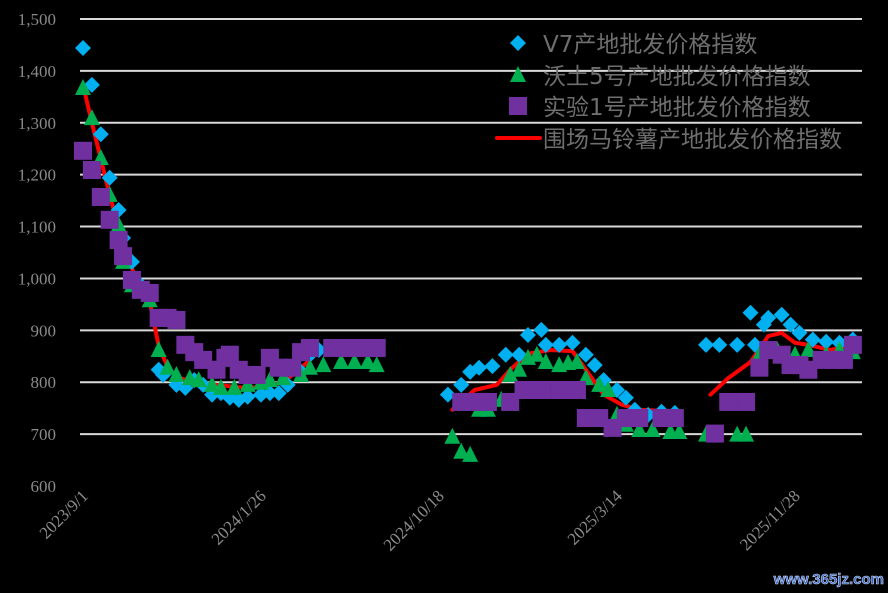 The height and width of the screenshot is (593, 888). I want to click on y-tick-label: 1,200, so click(37, 175).